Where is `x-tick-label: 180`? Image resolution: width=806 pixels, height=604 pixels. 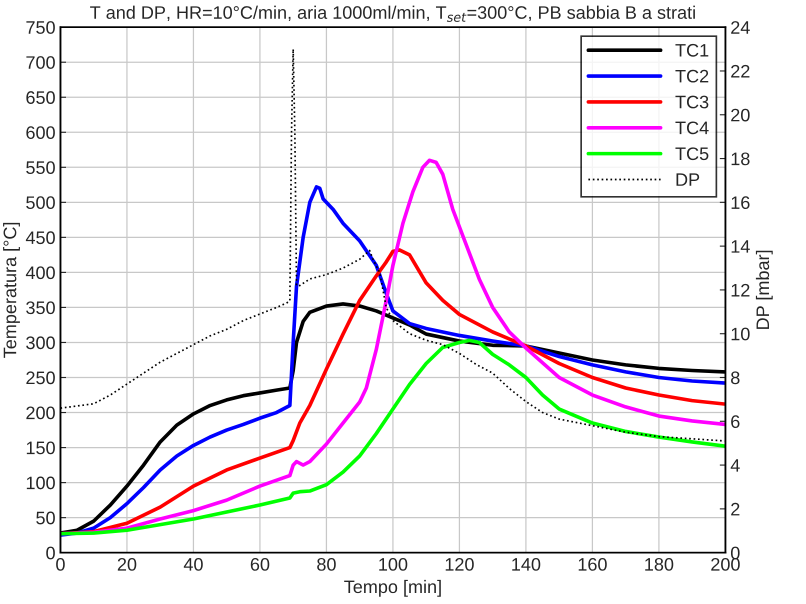 x-tick-label: 180 is located at coordinates (659, 564).